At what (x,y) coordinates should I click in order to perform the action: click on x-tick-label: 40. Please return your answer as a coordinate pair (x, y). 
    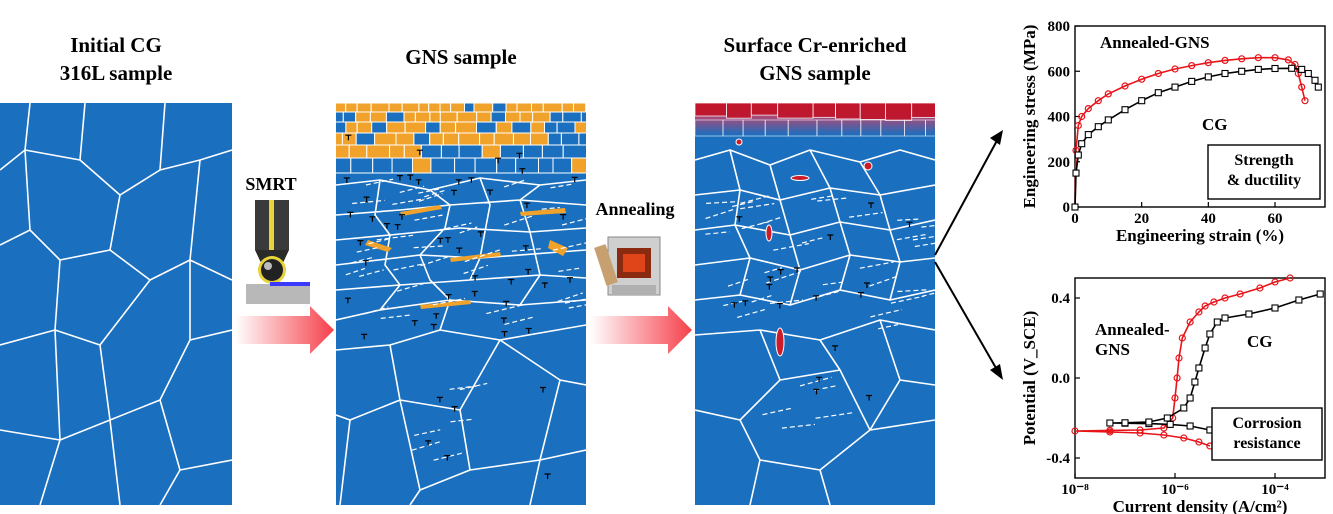
    Looking at the image, I should click on (1208, 219).